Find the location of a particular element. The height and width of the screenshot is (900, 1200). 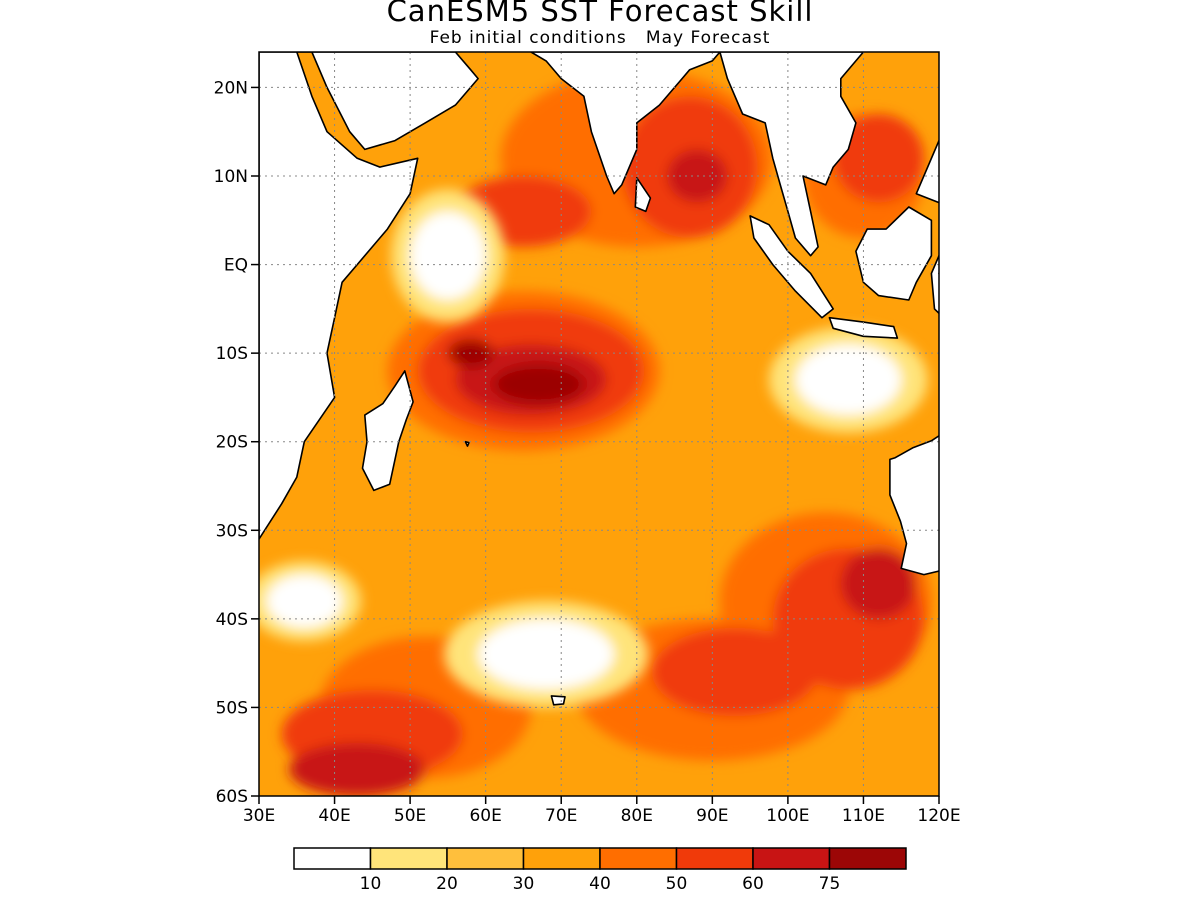

africa-landmass is located at coordinates (339, 296).